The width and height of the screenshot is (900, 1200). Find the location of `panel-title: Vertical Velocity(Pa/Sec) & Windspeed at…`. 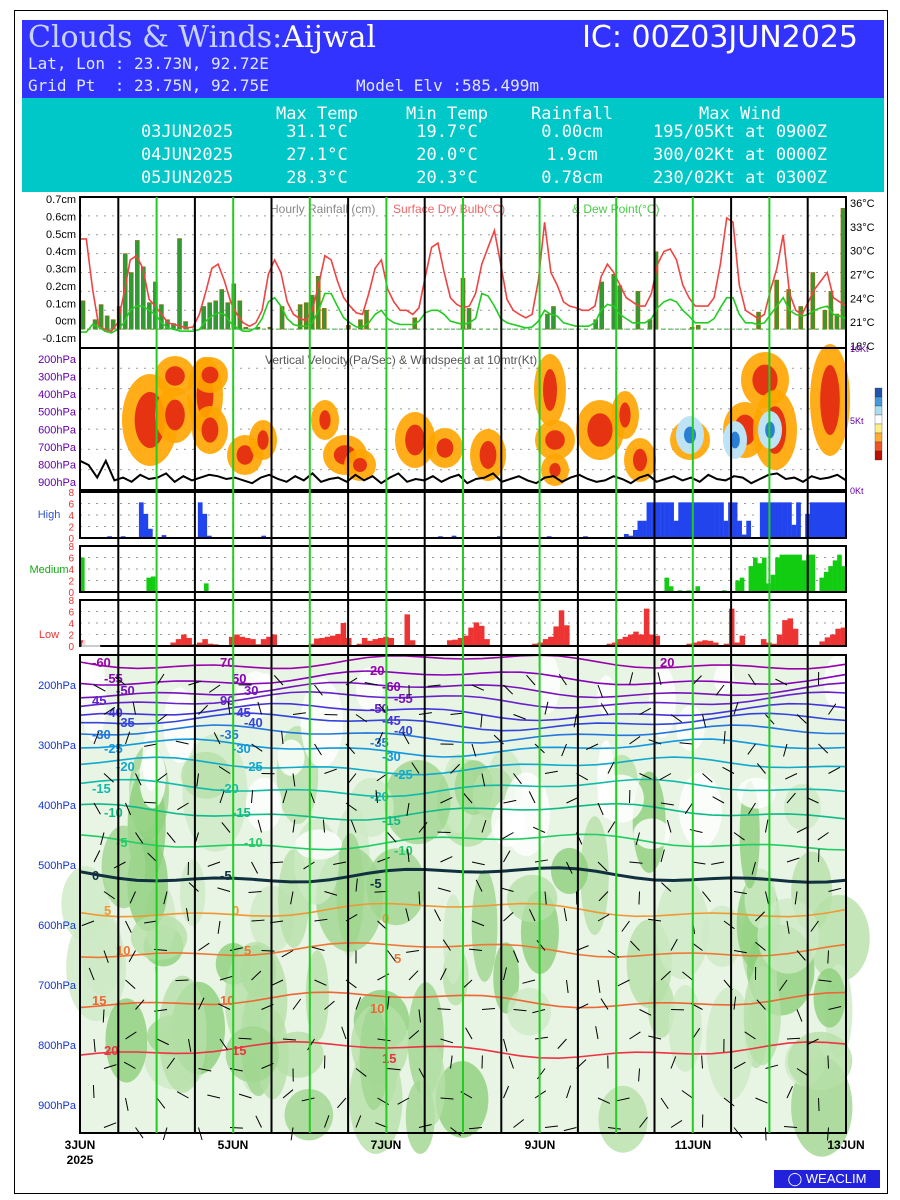

panel-title: Vertical Velocity(Pa/Sec) & Windspeed at… is located at coordinates (401, 360).